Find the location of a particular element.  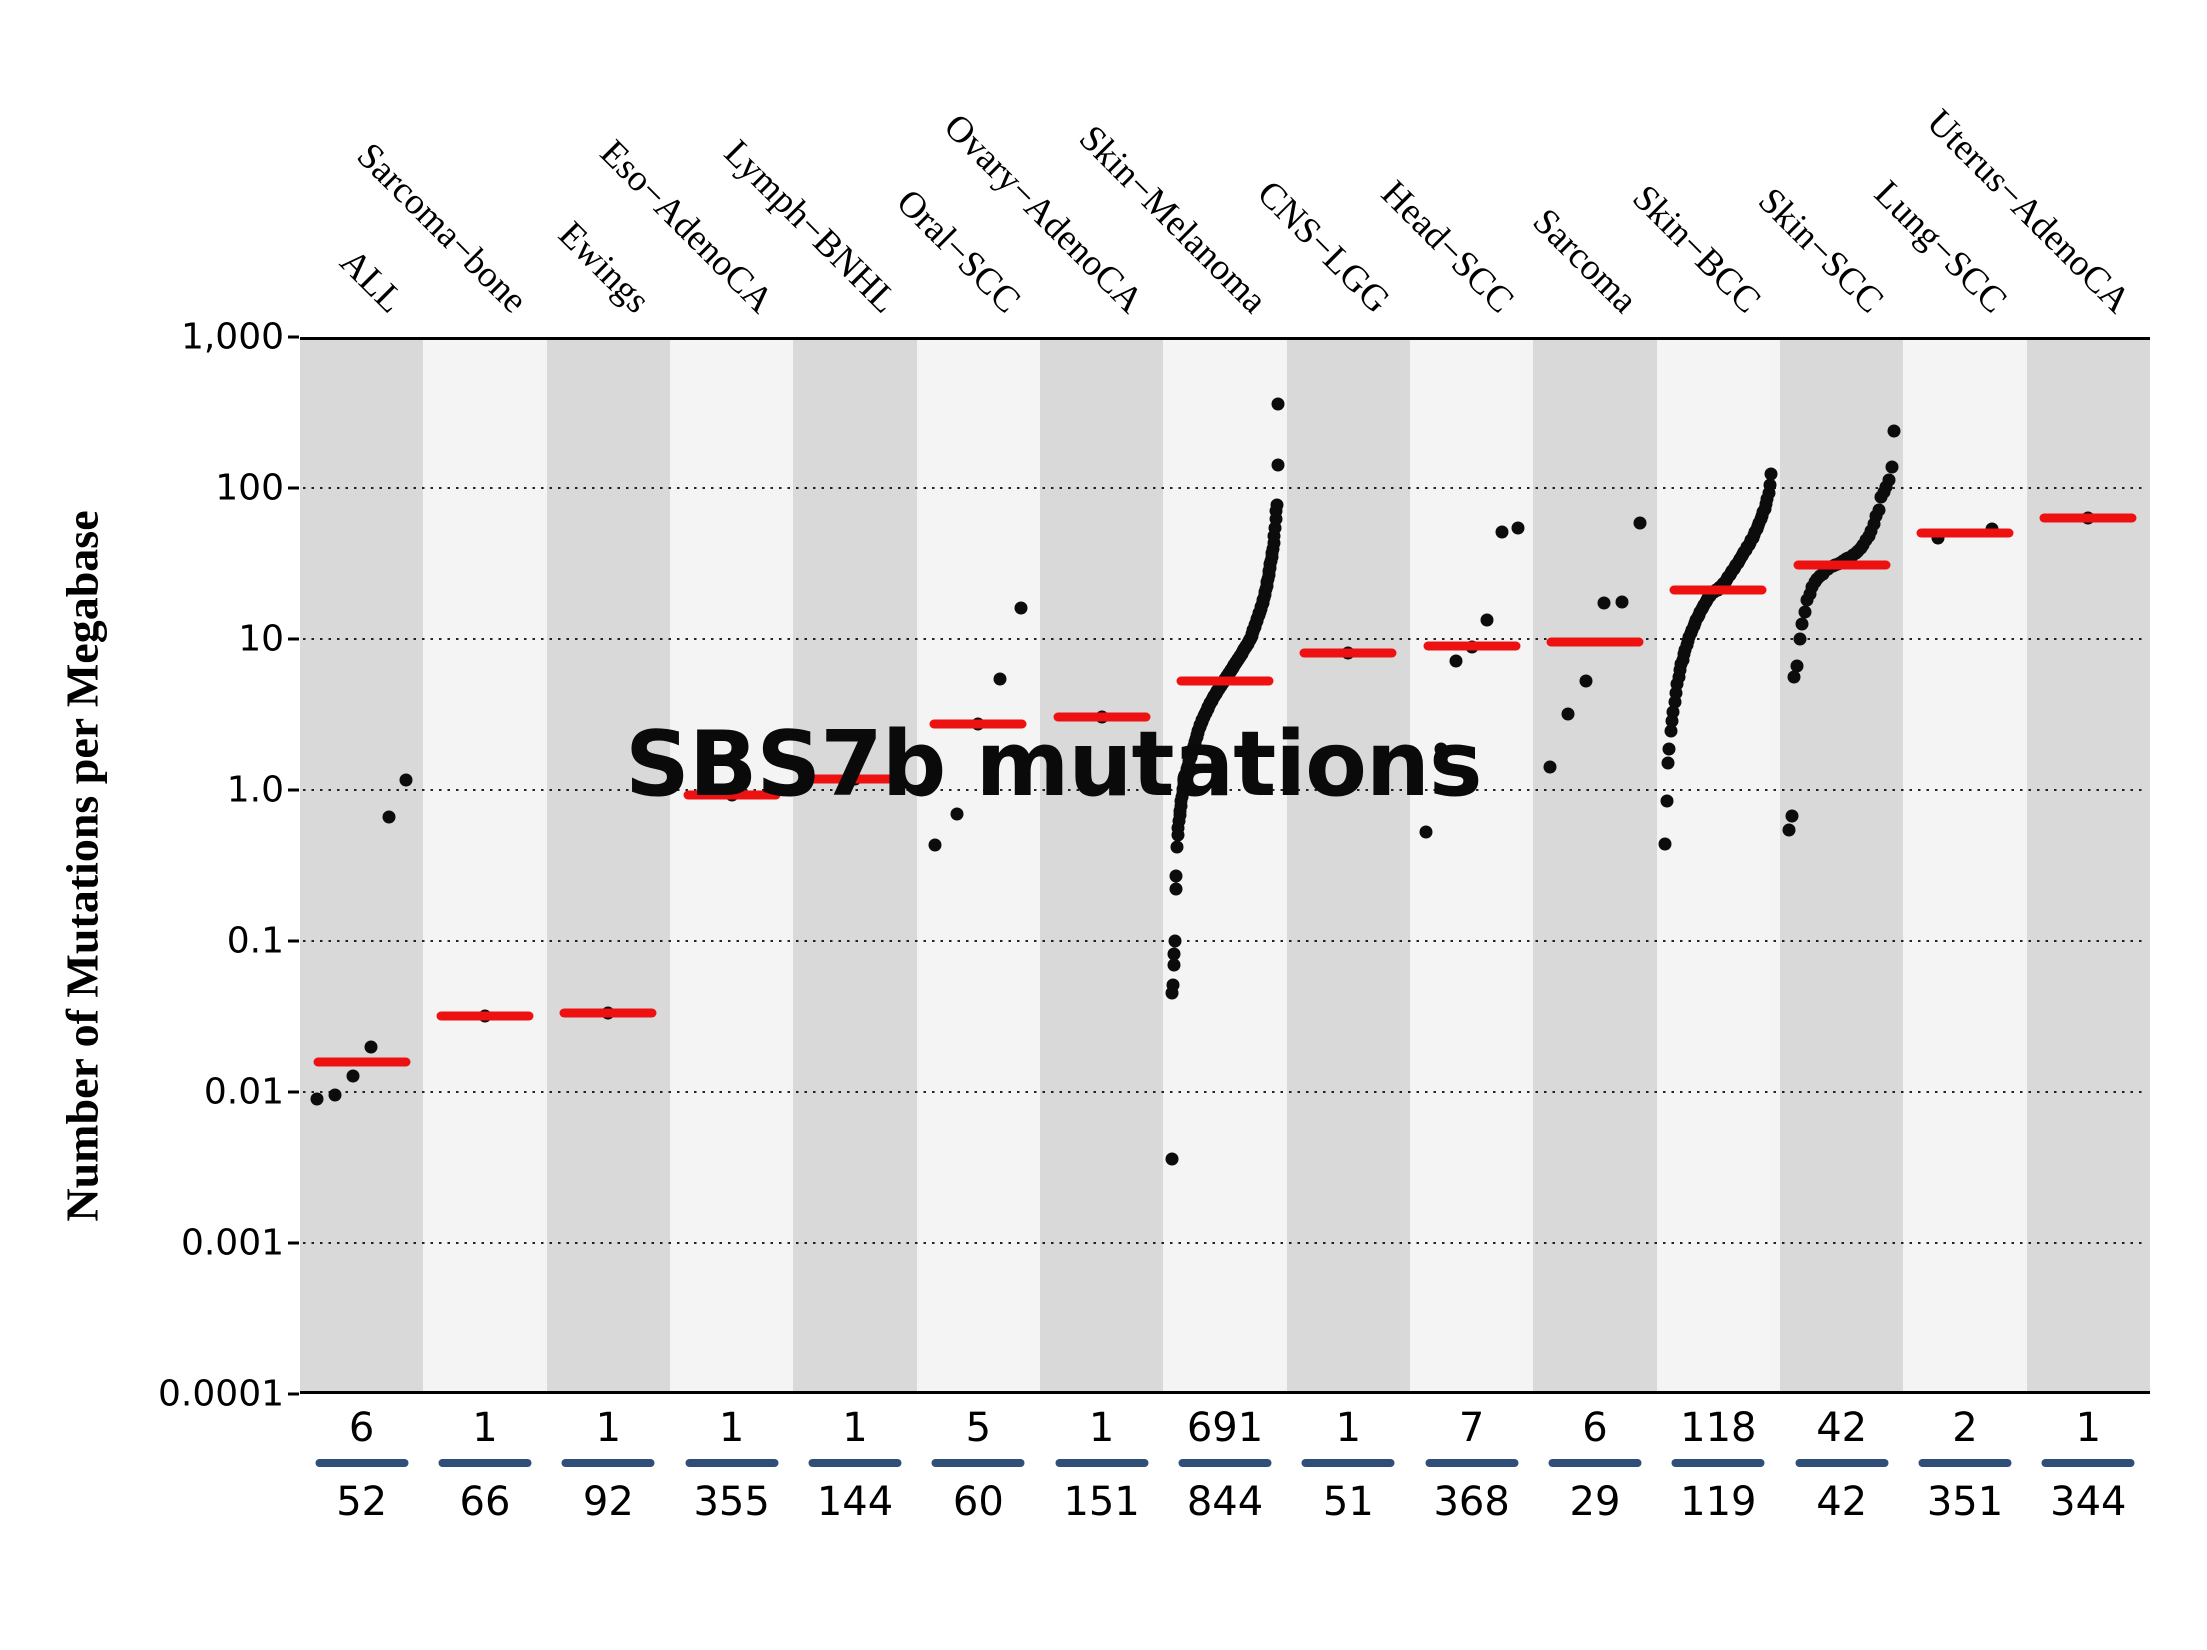

samples-with-signature-count: 2 is located at coordinates (1965, 1428).